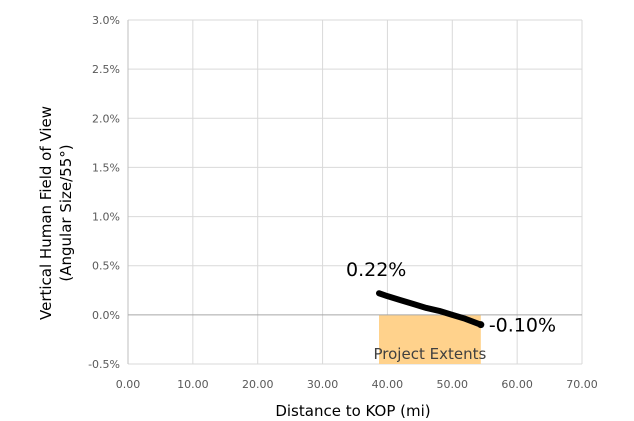  What do you see at coordinates (106, 167) in the screenshot?
I see `y-tick-label: 1.5%` at bounding box center [106, 167].